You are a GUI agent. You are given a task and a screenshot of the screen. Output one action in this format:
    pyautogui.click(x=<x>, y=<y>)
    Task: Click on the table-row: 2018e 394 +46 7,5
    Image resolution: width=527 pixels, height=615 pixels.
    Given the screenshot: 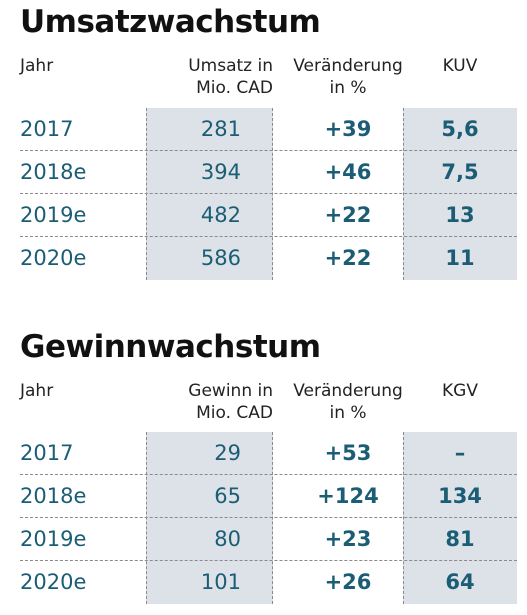 What is the action you would take?
    pyautogui.click(x=268, y=172)
    